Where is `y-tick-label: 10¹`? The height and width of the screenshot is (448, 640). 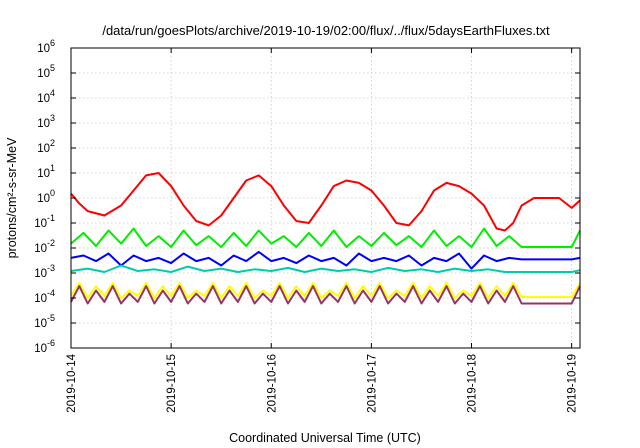
y-tick-label: 10¹ is located at coordinates (46, 171).